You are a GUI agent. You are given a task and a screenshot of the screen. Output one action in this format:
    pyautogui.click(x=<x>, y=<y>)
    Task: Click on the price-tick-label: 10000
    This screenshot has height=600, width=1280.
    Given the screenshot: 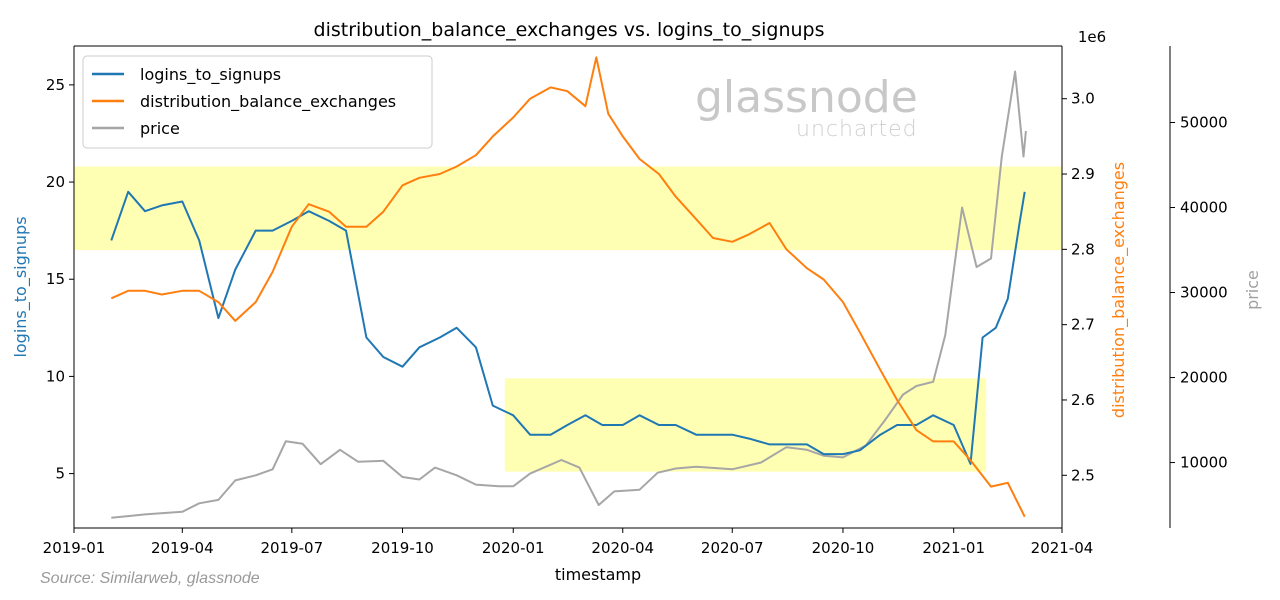 What is the action you would take?
    pyautogui.click(x=1204, y=463)
    